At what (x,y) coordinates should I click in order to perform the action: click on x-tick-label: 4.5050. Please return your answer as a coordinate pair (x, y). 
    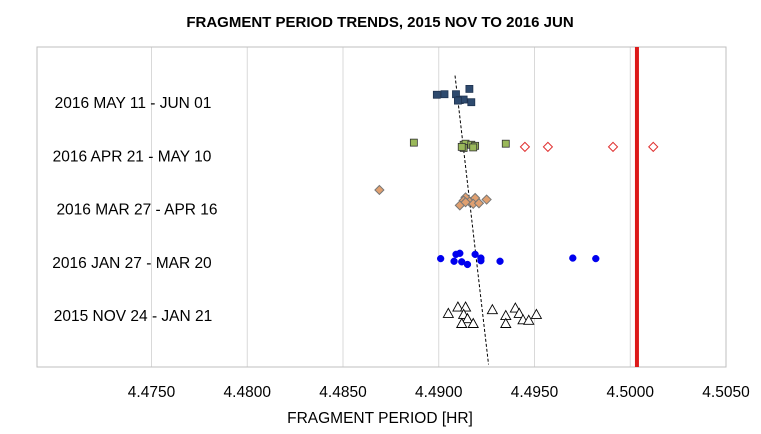
    Looking at the image, I should click on (726, 392).